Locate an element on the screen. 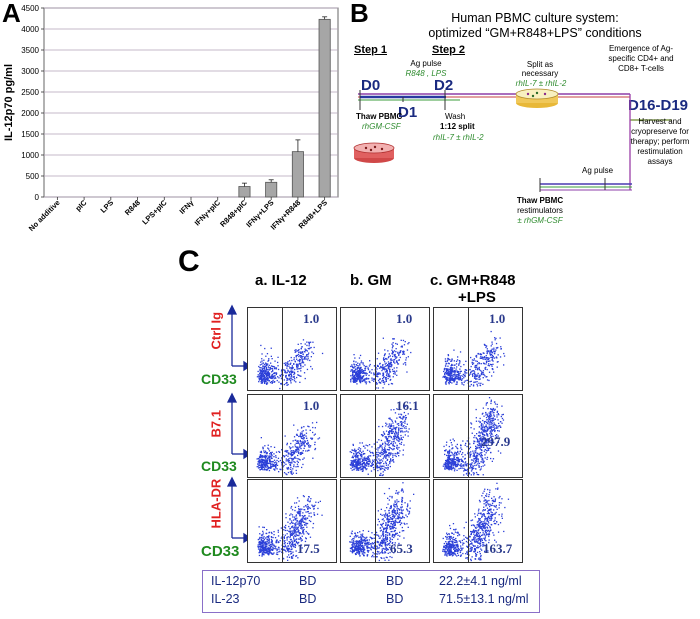 This screenshot has height=619, width=700. cytokine-2a: BD is located at coordinates (308, 599).